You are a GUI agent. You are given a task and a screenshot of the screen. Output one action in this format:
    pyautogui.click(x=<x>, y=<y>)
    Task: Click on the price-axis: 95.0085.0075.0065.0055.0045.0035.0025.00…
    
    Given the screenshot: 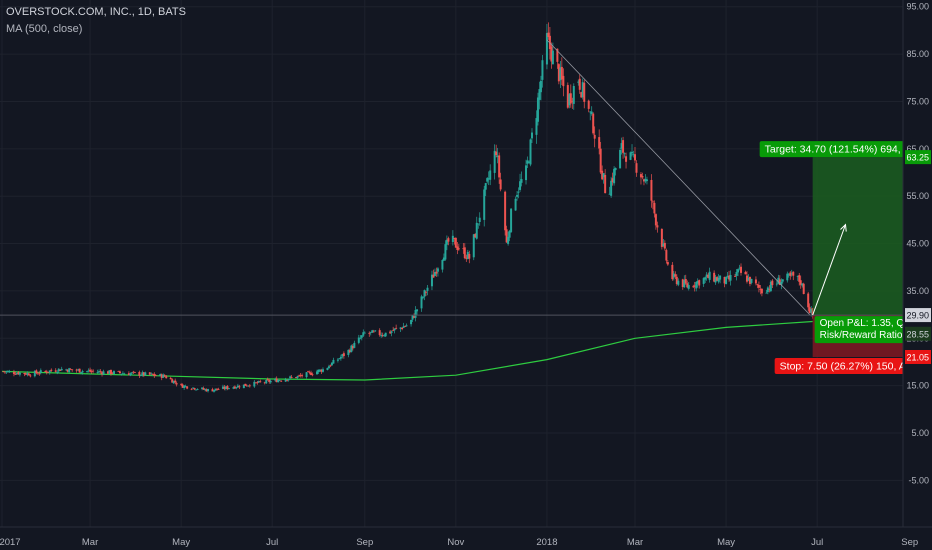 What is the action you would take?
    pyautogui.click(x=917, y=275)
    